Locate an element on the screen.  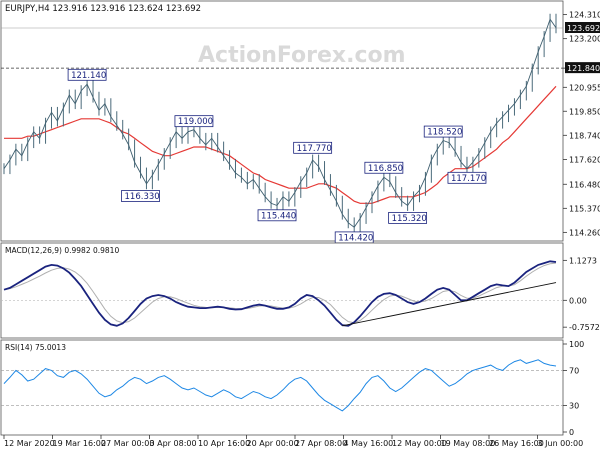
macd-main-line is located at coordinates (280, 293).